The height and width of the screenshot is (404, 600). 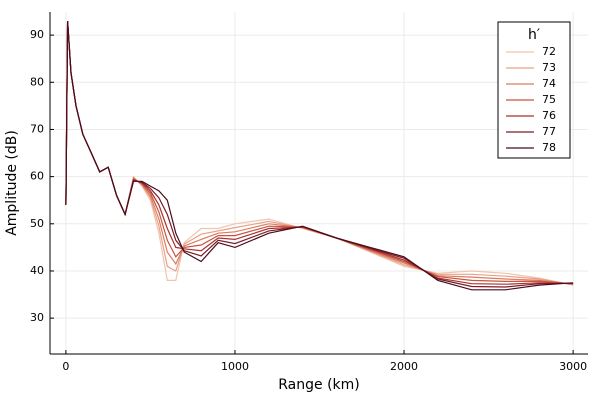 I want to click on legend-label: 72, so click(x=549, y=51).